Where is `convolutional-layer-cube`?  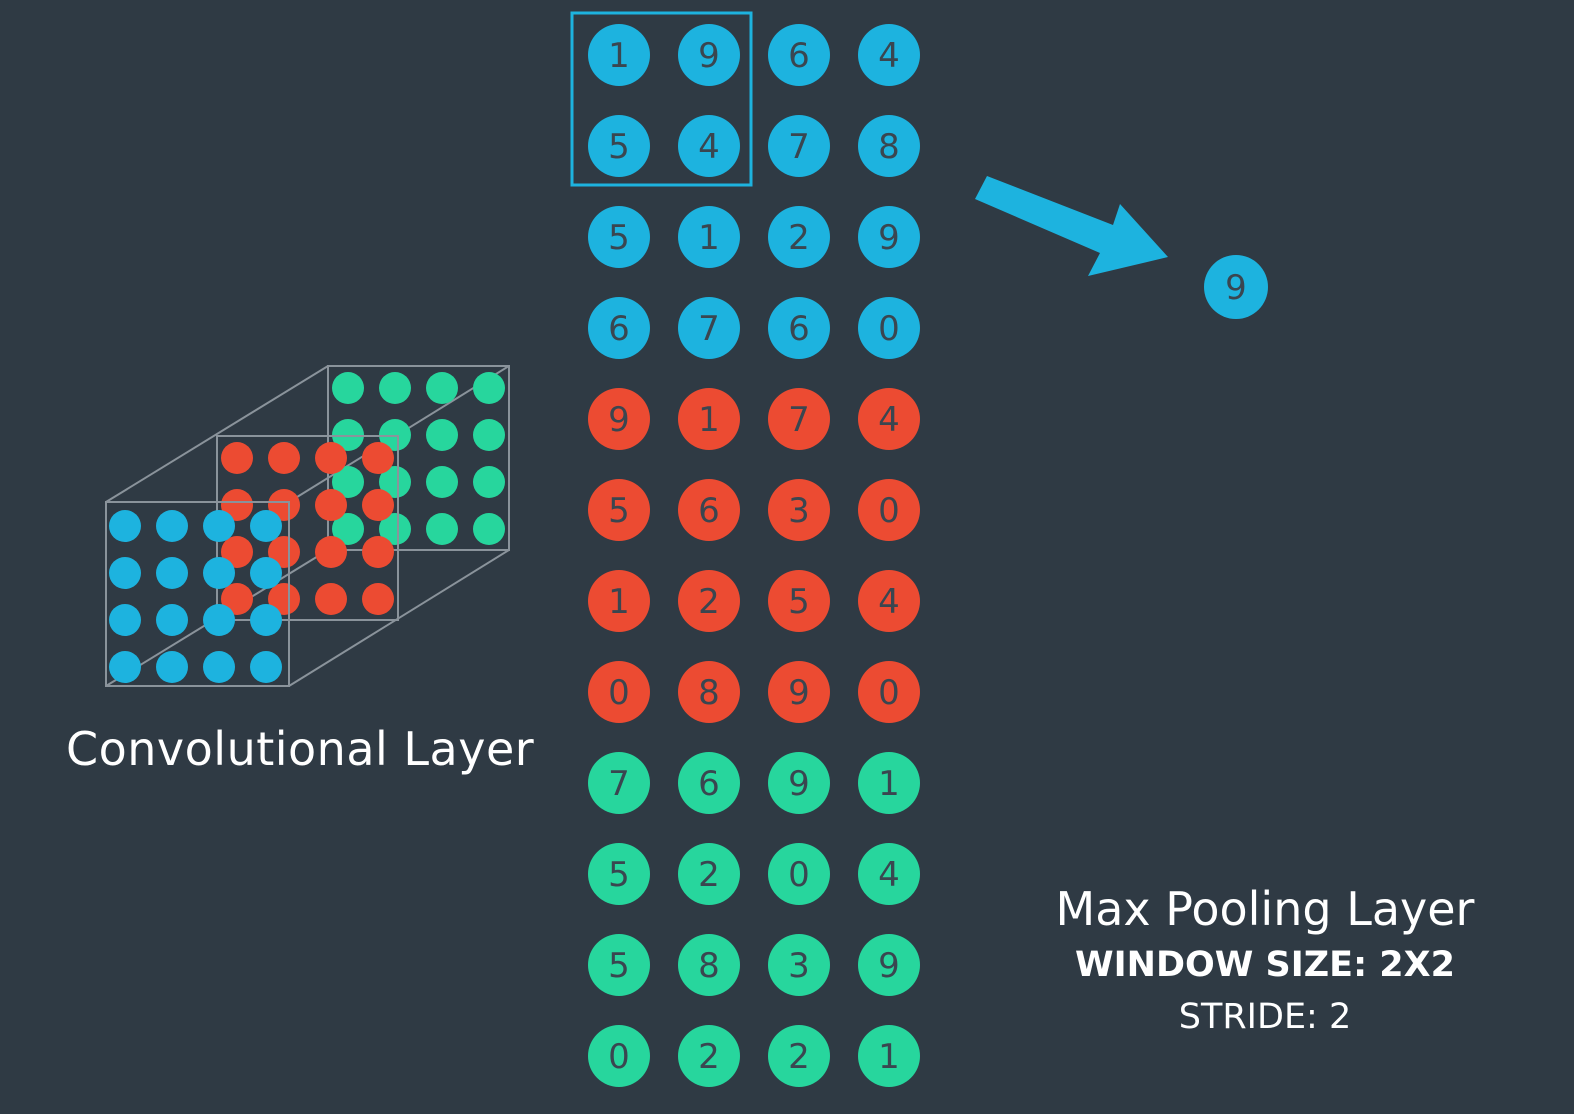
convolutional-layer-cube is located at coordinates (307, 526).